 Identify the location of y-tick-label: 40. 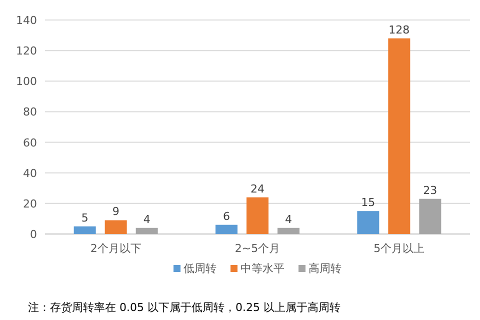
(30, 173).